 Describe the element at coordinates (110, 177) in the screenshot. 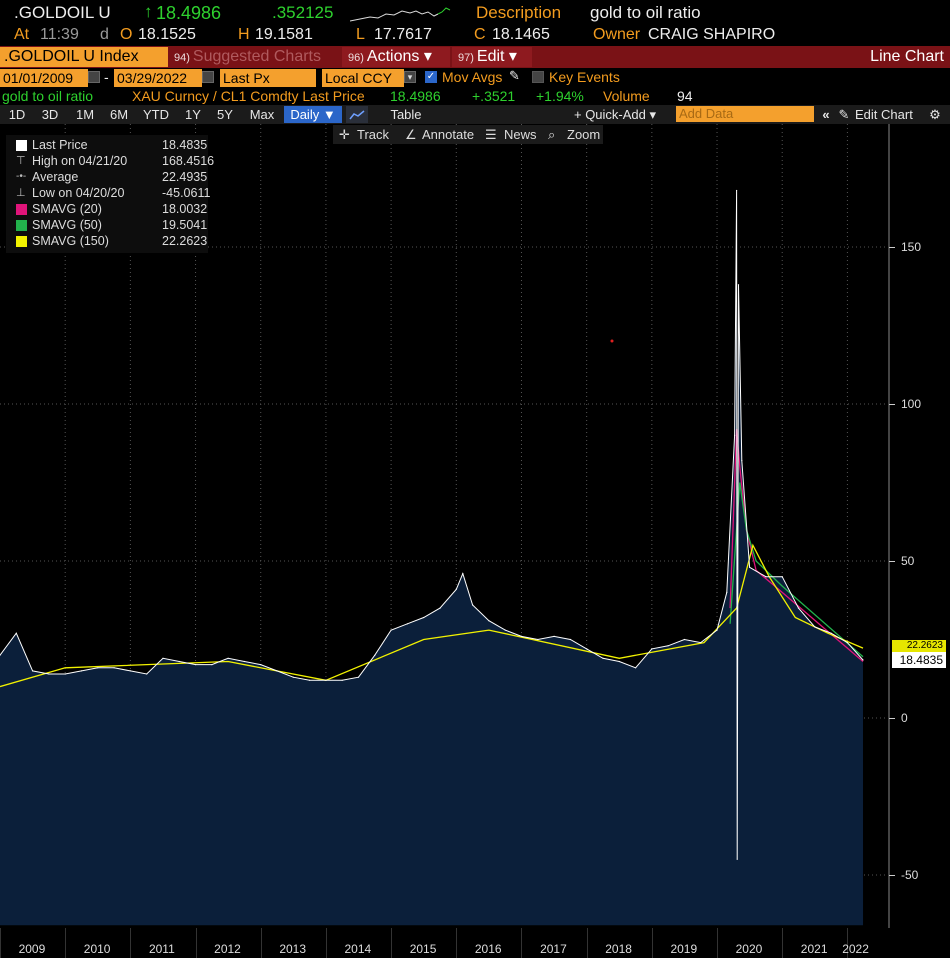

I see `legend-average: -•- Average 22.4935` at that location.